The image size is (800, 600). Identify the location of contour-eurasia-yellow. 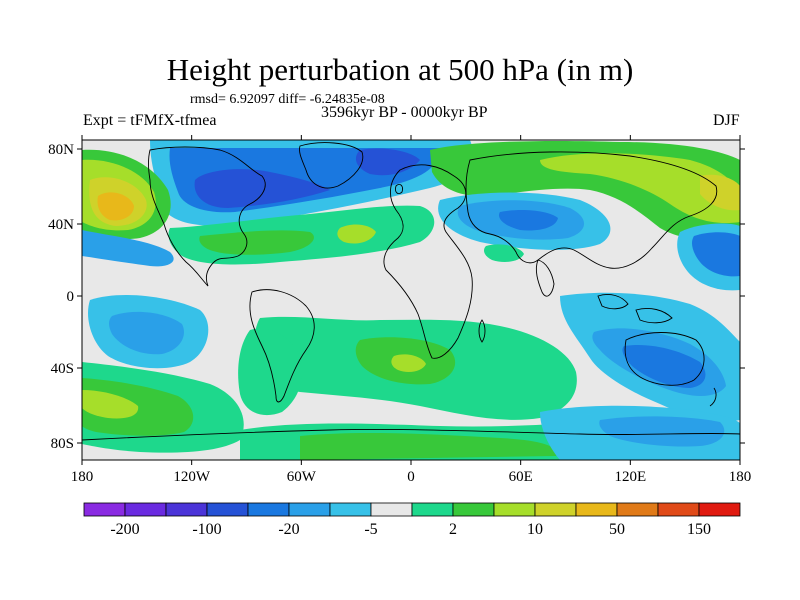
(720, 192).